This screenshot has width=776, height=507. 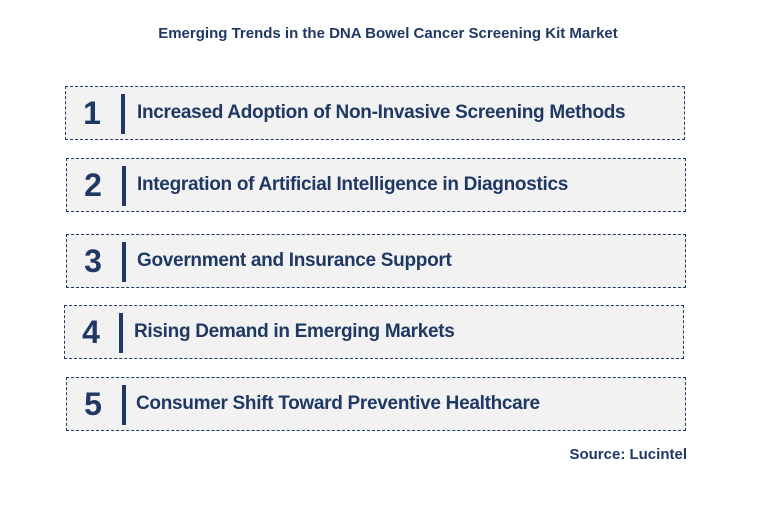 I want to click on trend-row-4: 4 Rising Demand in Emerging Markets, so click(x=374, y=332).